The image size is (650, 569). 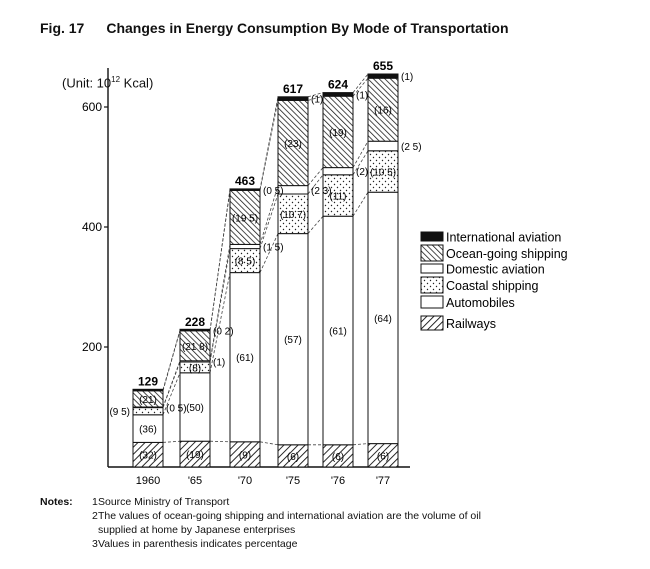 I want to click on percent-label: (64), so click(x=383, y=319).